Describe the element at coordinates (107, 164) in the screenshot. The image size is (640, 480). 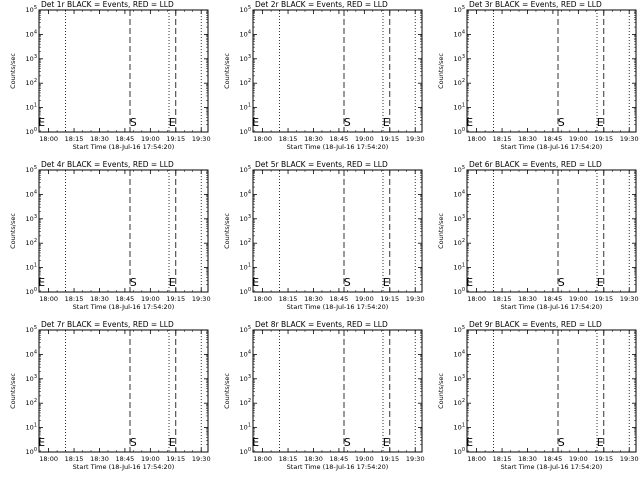
I see `panel-title: Det 4r BLACK = Events, RED = LLD` at that location.